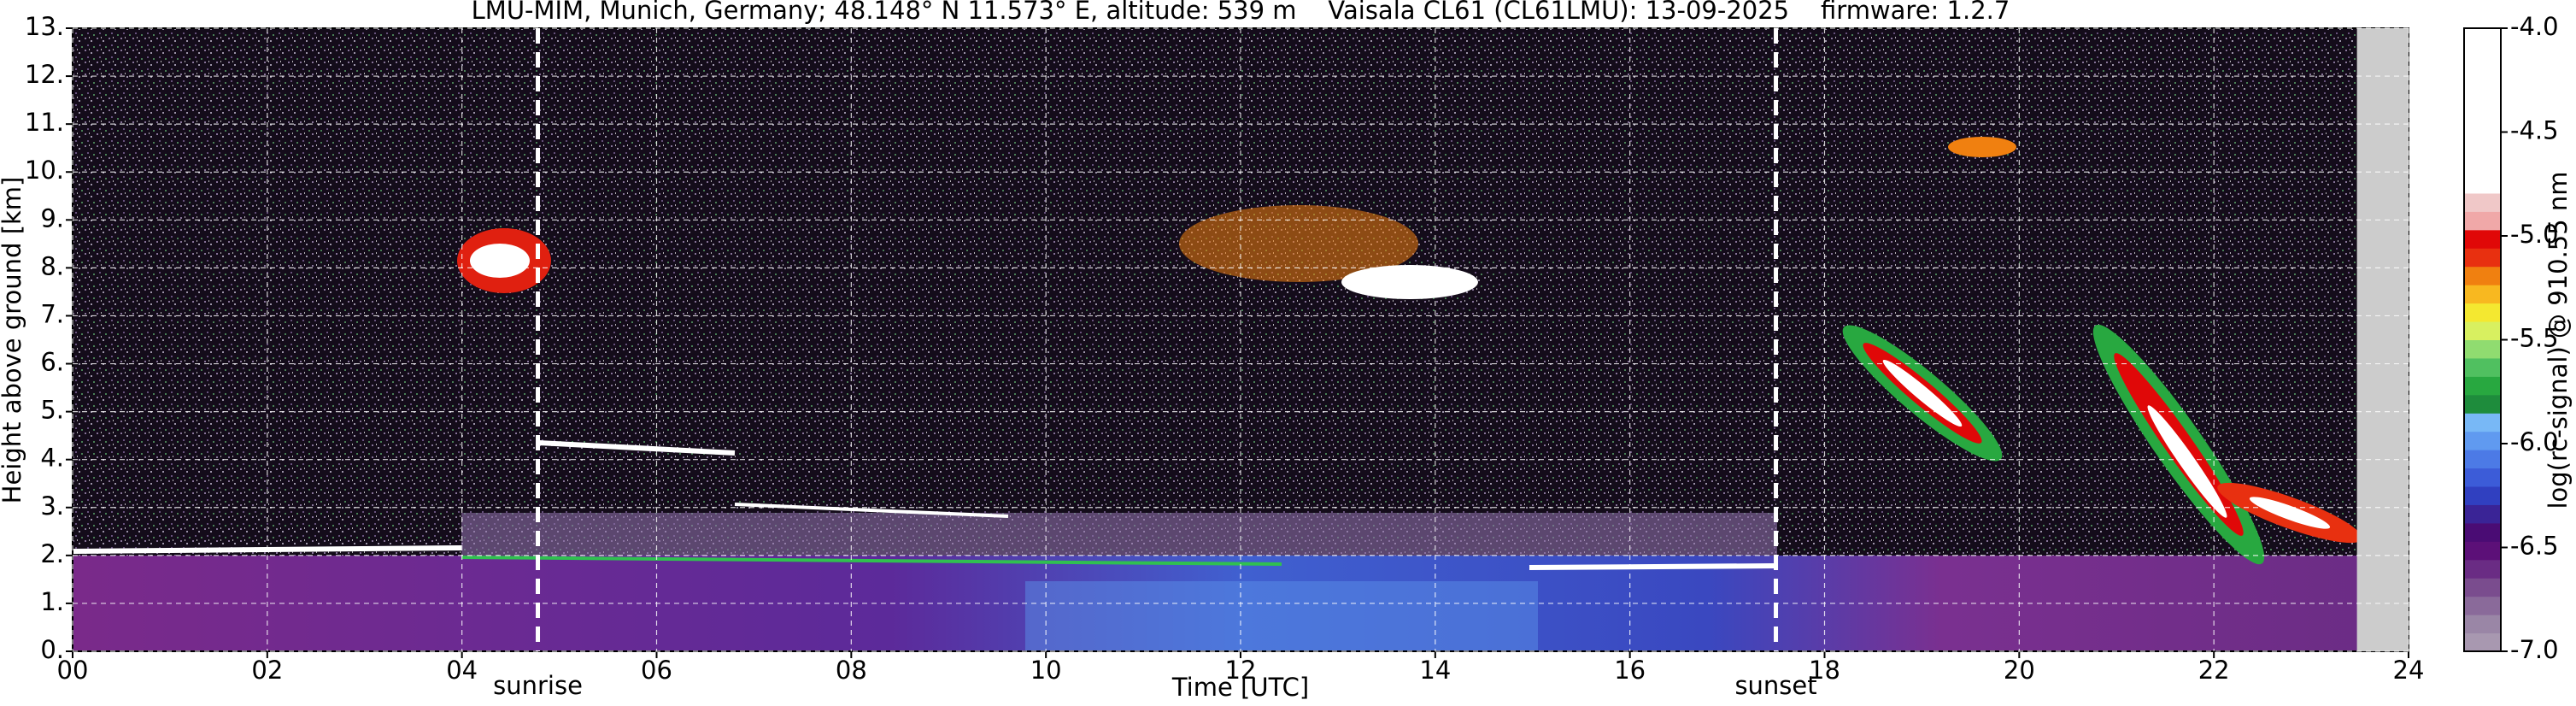  What do you see at coordinates (2409, 670) in the screenshot?
I see `x-tick-label: 24` at bounding box center [2409, 670].